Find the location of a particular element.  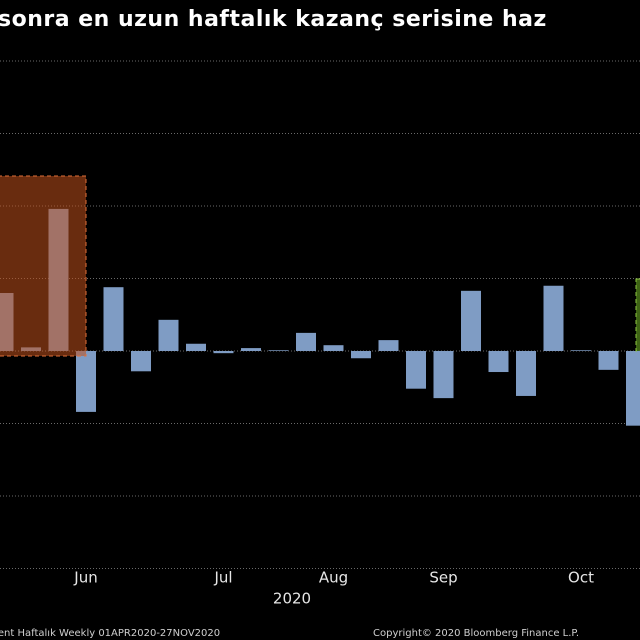

x-tick-label: Sep is located at coordinates (443, 578).